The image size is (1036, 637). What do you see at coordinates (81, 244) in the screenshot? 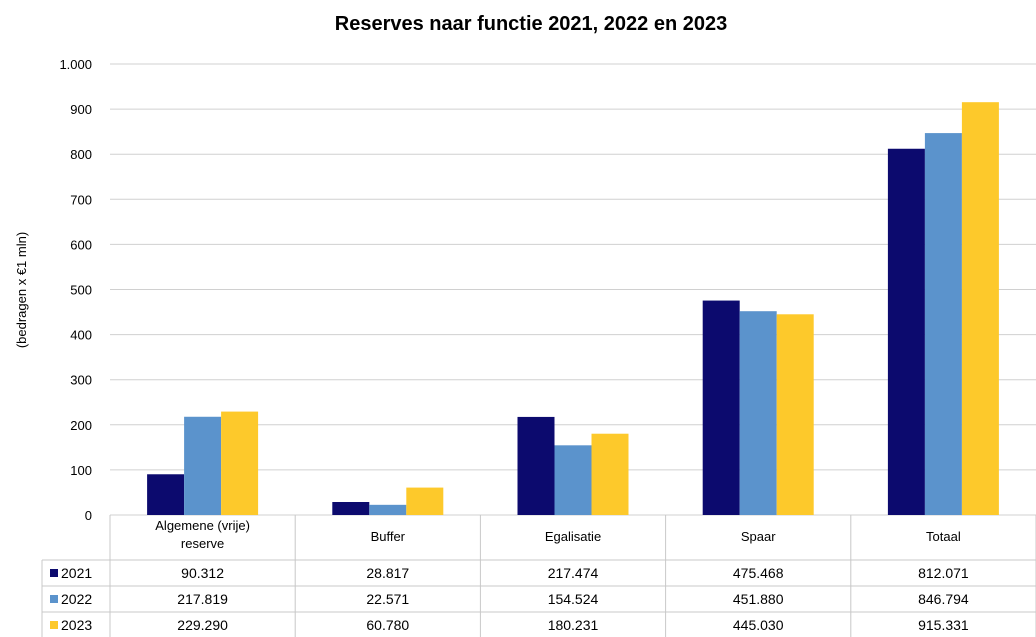
I see `y-tick-label: 600` at bounding box center [81, 244].